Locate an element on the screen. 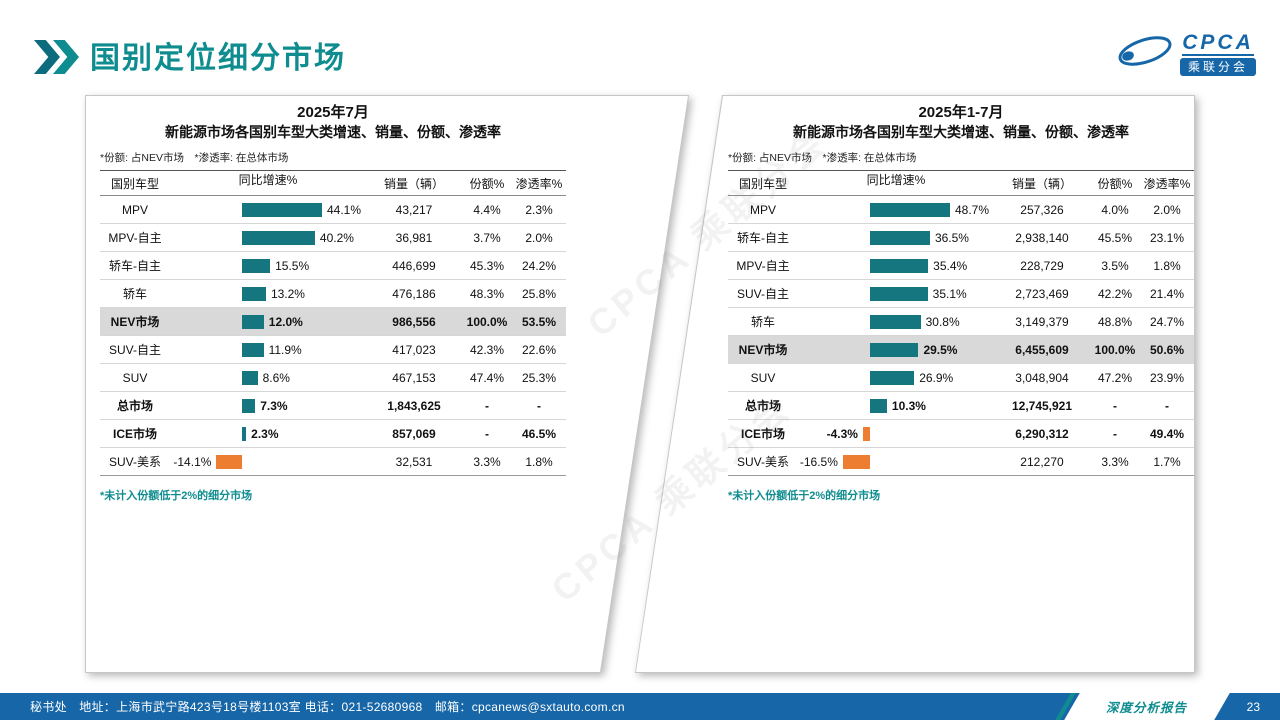  table-row: 总市场 7.3% 1,843,625 - - is located at coordinates (333, 406).